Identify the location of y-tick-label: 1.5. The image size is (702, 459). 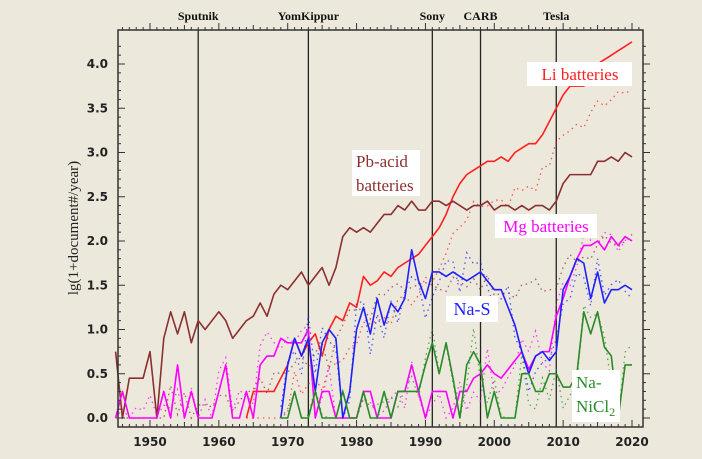
(97, 285).